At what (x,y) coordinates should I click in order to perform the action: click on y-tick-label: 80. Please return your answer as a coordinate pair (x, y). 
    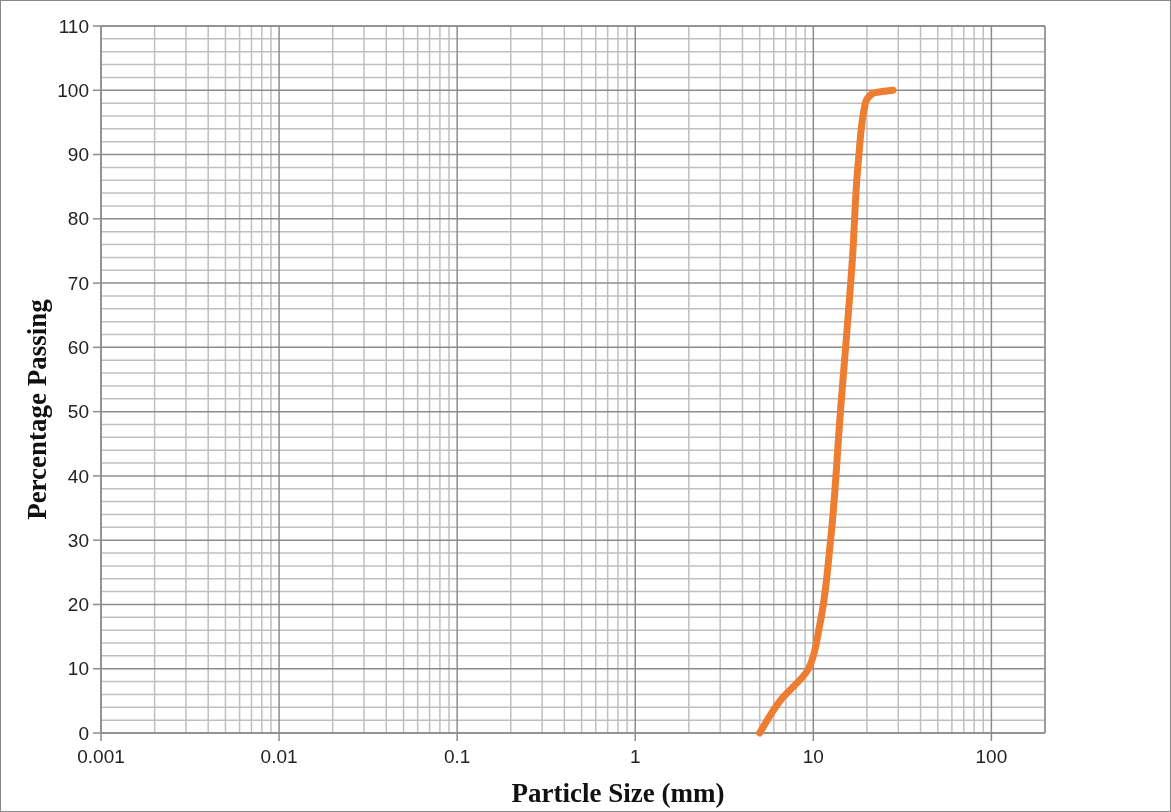
    Looking at the image, I should click on (78, 219).